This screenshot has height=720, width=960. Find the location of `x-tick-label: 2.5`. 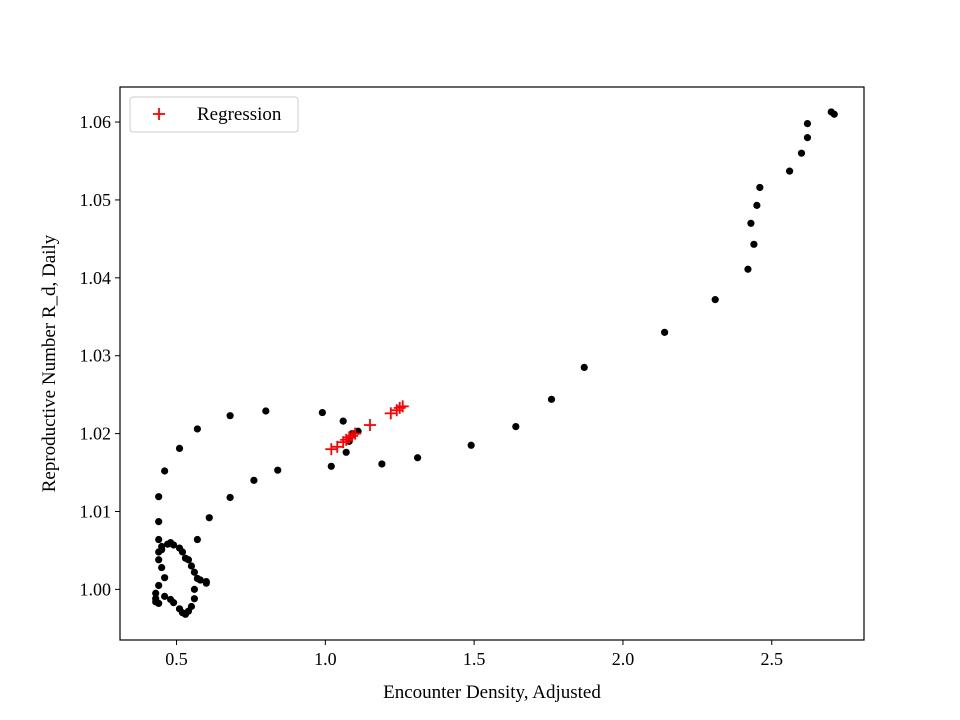

x-tick-label: 2.5 is located at coordinates (771, 659).